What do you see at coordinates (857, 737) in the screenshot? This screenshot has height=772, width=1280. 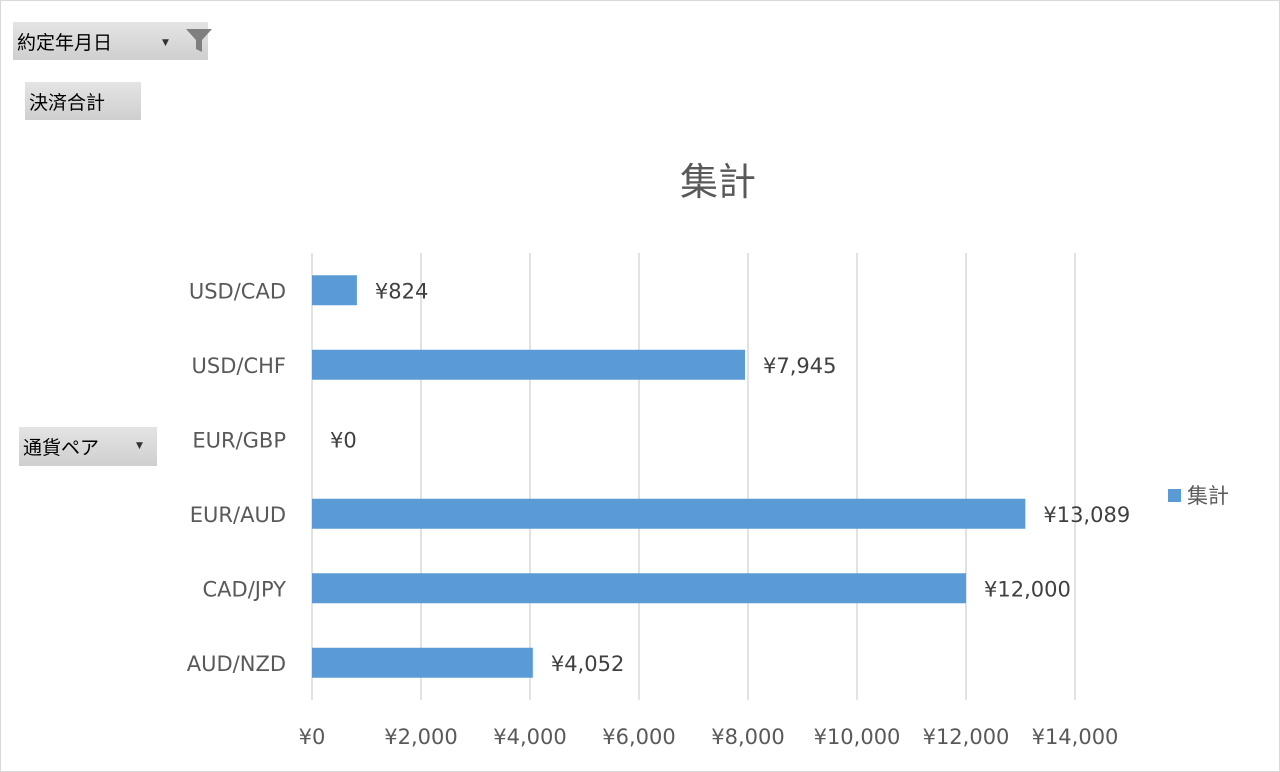 I see `x-tick-label: ¥10,000` at bounding box center [857, 737].